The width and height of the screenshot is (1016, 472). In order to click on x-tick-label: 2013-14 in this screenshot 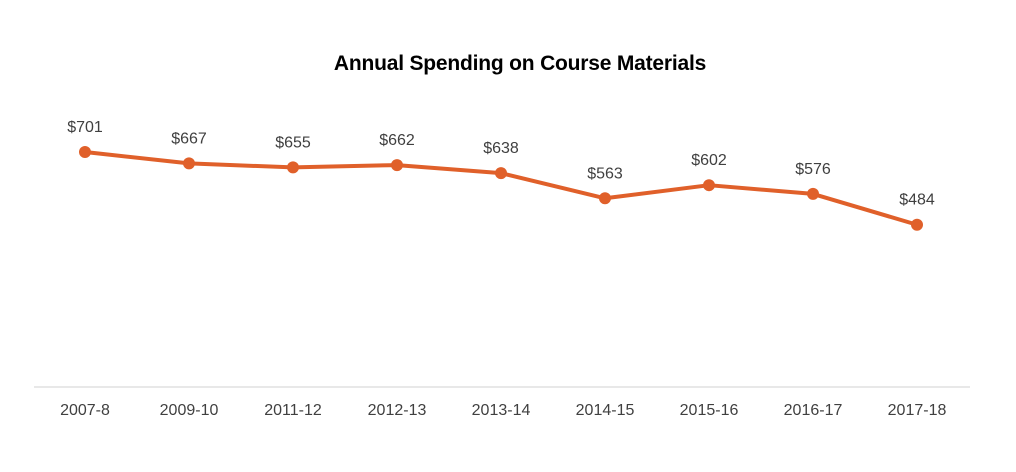, I will do `click(501, 410)`.